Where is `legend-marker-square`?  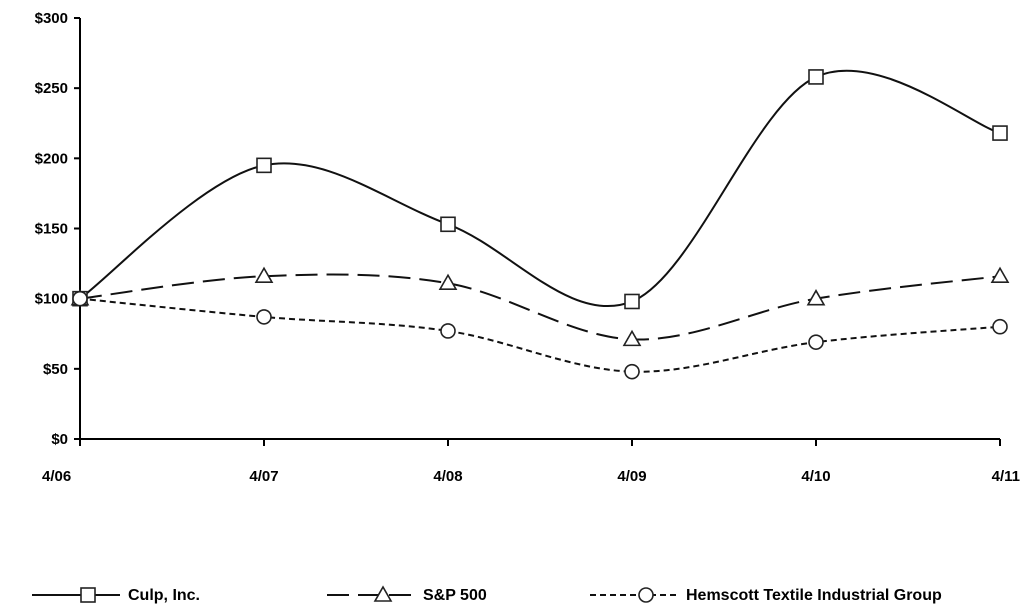
legend-marker-square is located at coordinates (88, 595).